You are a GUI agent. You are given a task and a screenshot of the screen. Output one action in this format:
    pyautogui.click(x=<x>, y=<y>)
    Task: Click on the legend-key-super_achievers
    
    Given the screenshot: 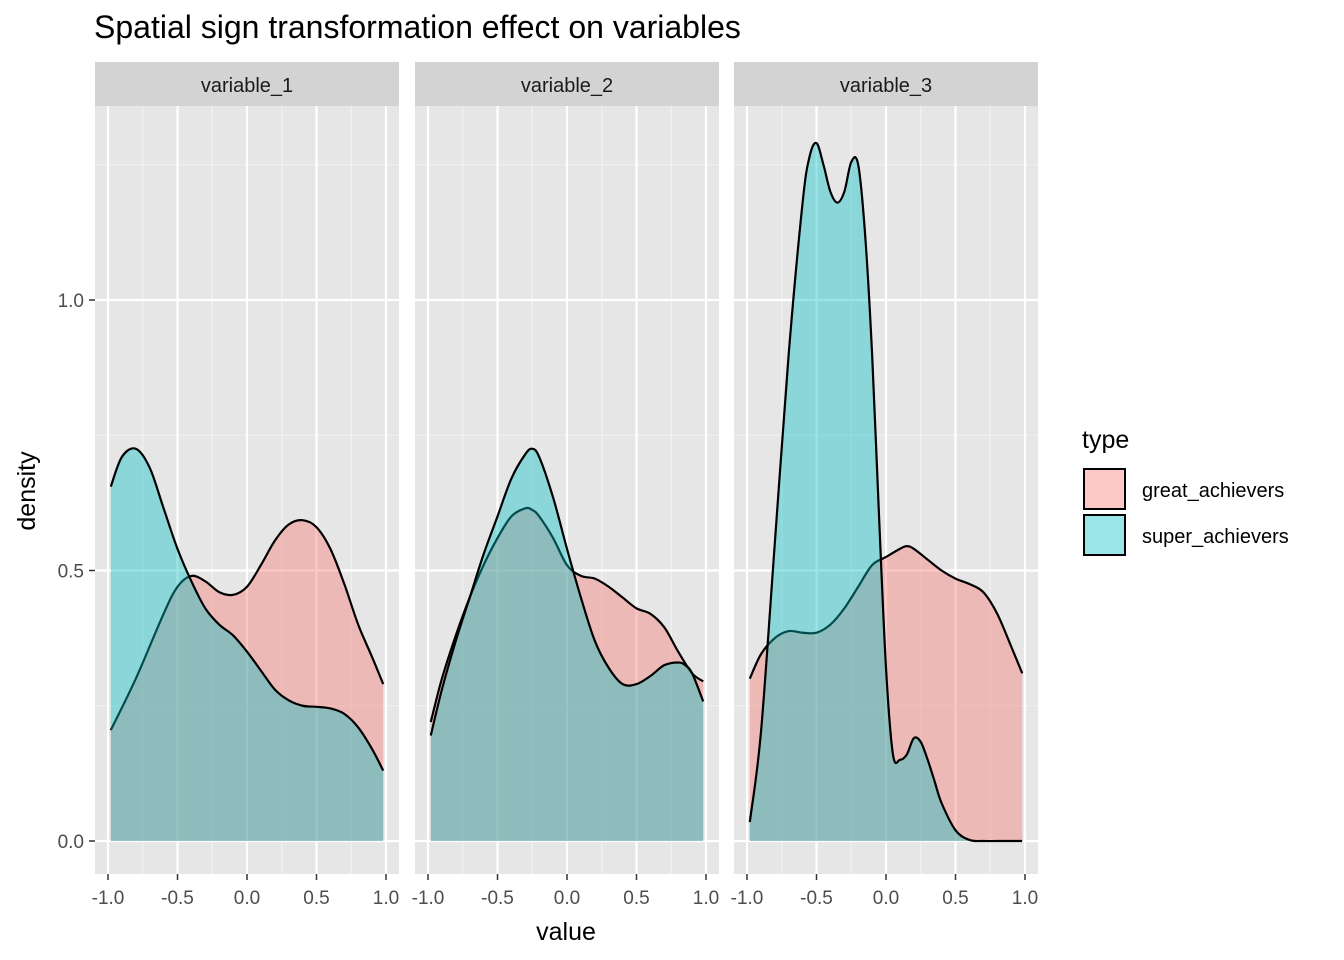 What is the action you would take?
    pyautogui.click(x=1104, y=535)
    